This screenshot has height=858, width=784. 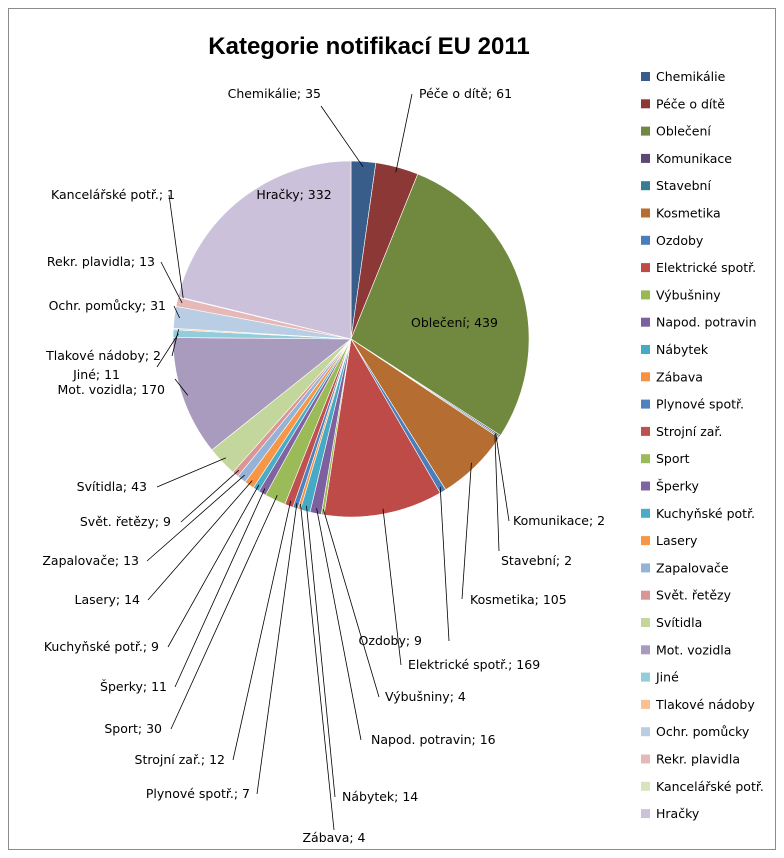 I want to click on leader-line-kosmetika, so click(x=466, y=531).